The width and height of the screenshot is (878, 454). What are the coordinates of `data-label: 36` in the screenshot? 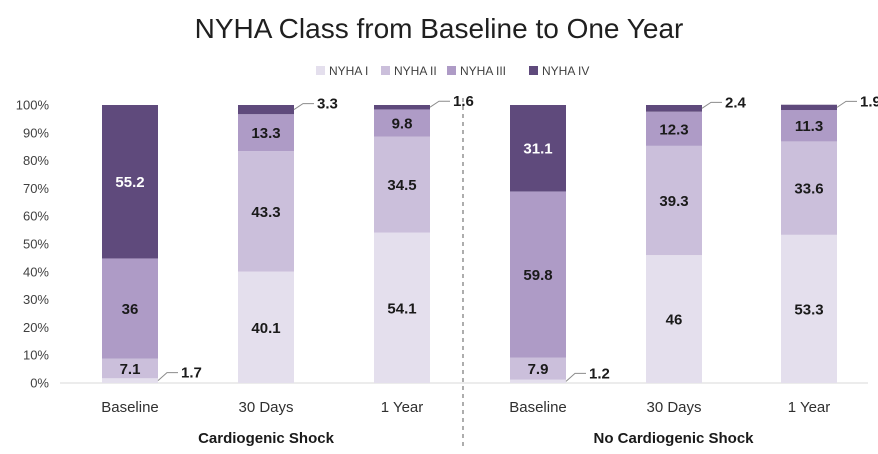 It's located at (130, 309).